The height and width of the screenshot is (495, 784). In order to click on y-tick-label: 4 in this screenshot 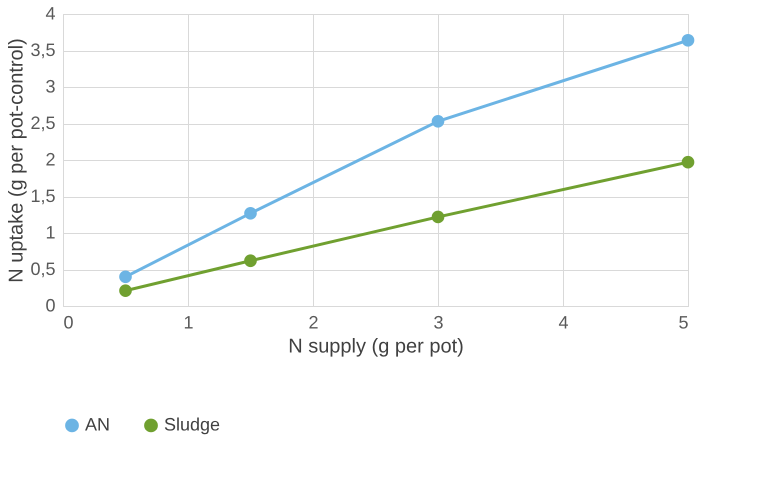, I will do `click(50, 14)`.